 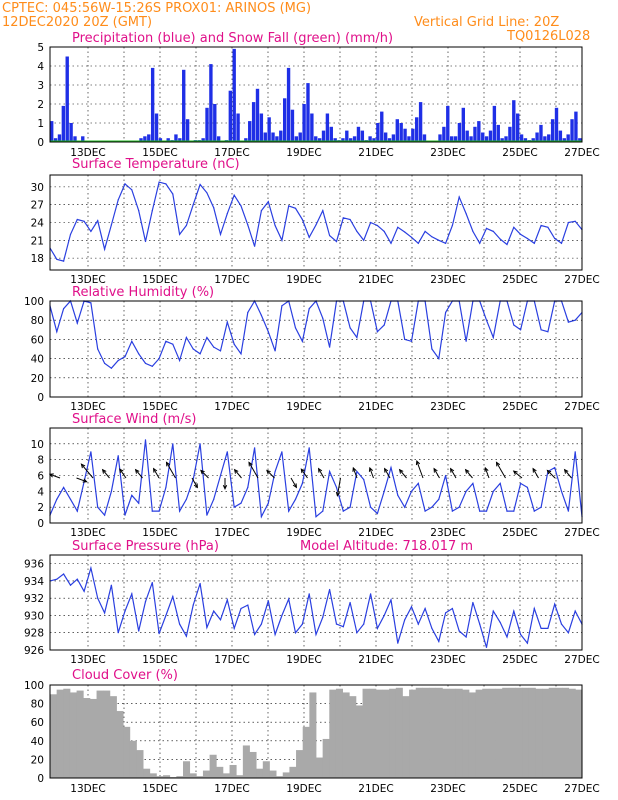 What do you see at coordinates (77, 22) in the screenshot?
I see `header-date: 12DEC2020 20Z (GMT)` at bounding box center [77, 22].